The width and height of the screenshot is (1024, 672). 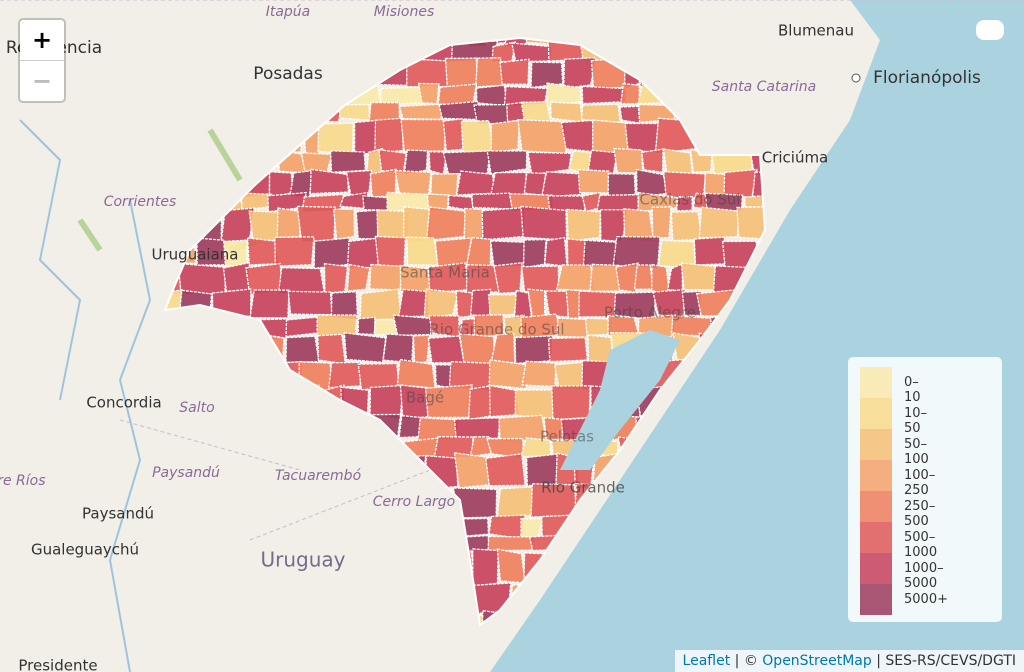 I want to click on place-label: Entre Ríos, so click(x=23, y=481).